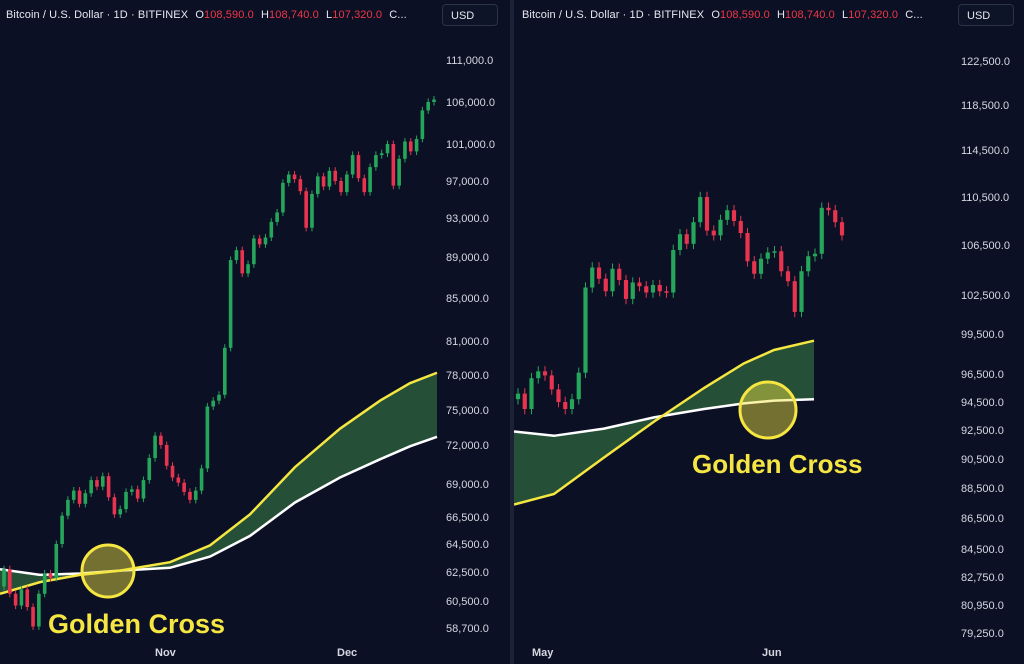 Image resolution: width=1024 pixels, height=664 pixels. What do you see at coordinates (265, 15) in the screenshot?
I see `high-label: H` at bounding box center [265, 15].